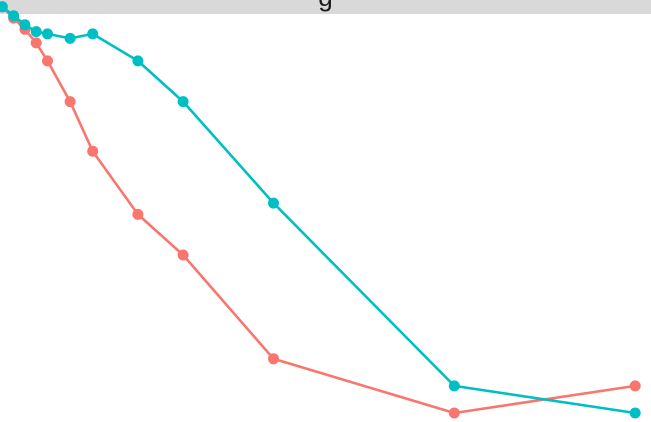 The height and width of the screenshot is (422, 651). I want to click on panel-strip-label: g, so click(325, 6).